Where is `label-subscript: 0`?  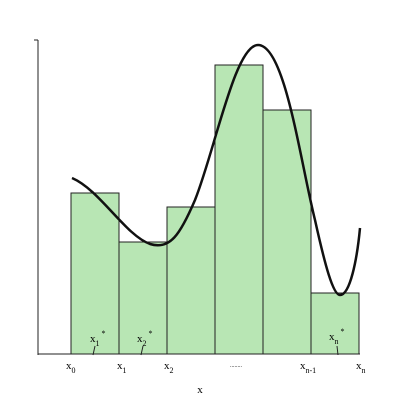
label-subscript: 0 is located at coordinates (74, 370).